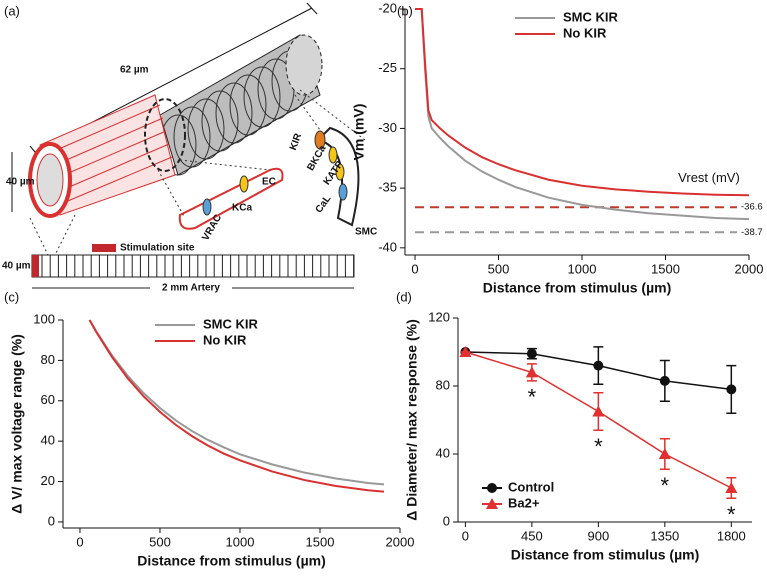 Image resolution: width=767 pixels, height=582 pixels. I want to click on strip-height-label: 40 µm, so click(16, 266).